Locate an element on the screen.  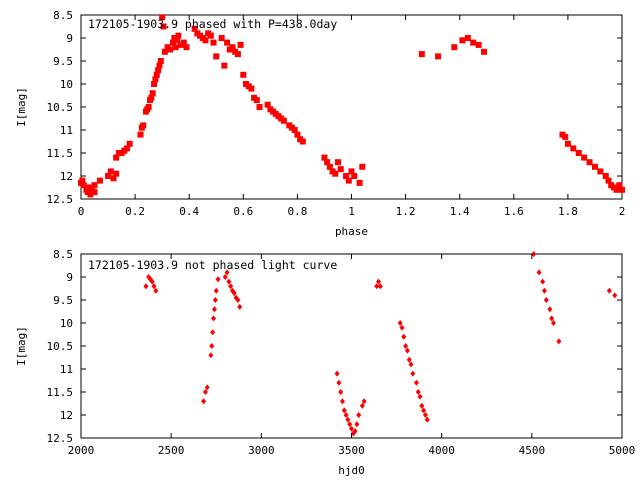
x-tick-label: 0.6 is located at coordinates (243, 211).